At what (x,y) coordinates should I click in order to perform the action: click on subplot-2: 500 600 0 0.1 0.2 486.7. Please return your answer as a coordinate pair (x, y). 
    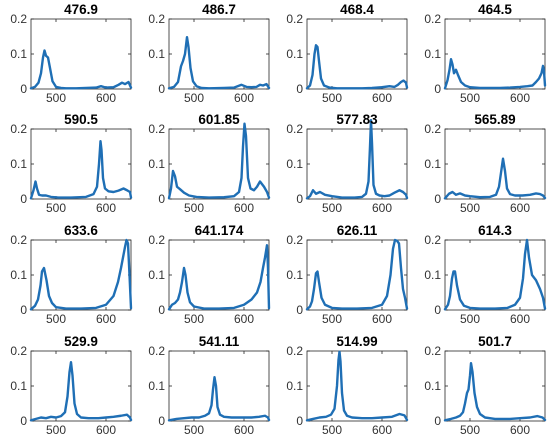
    Looking at the image, I should click on (209, 53).